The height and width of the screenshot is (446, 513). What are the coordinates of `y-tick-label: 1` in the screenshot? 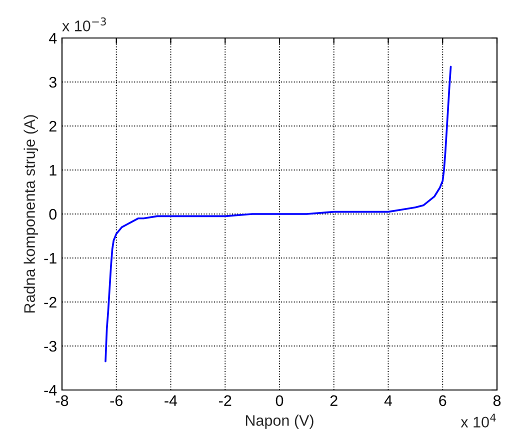 It's located at (53, 170).